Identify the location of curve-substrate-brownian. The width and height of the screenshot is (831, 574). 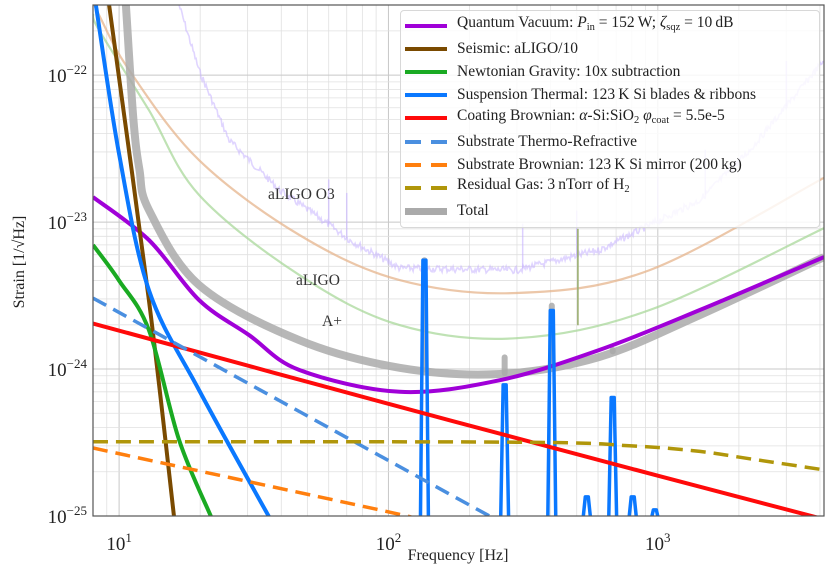
(253, 481).